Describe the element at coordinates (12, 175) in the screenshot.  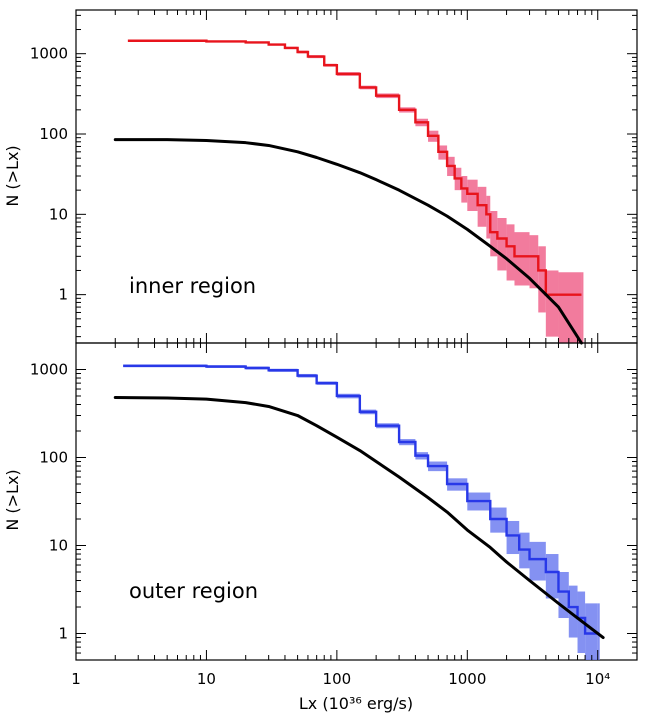
I see `y-axis-label-inner: N (>Lx)` at that location.